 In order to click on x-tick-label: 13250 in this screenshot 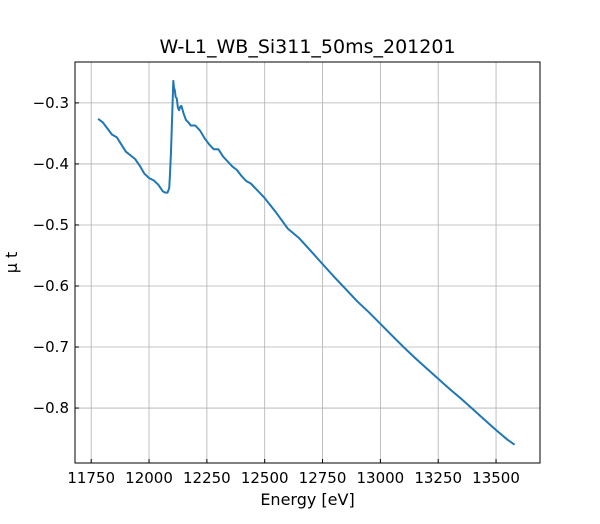, I will do `click(438, 478)`.